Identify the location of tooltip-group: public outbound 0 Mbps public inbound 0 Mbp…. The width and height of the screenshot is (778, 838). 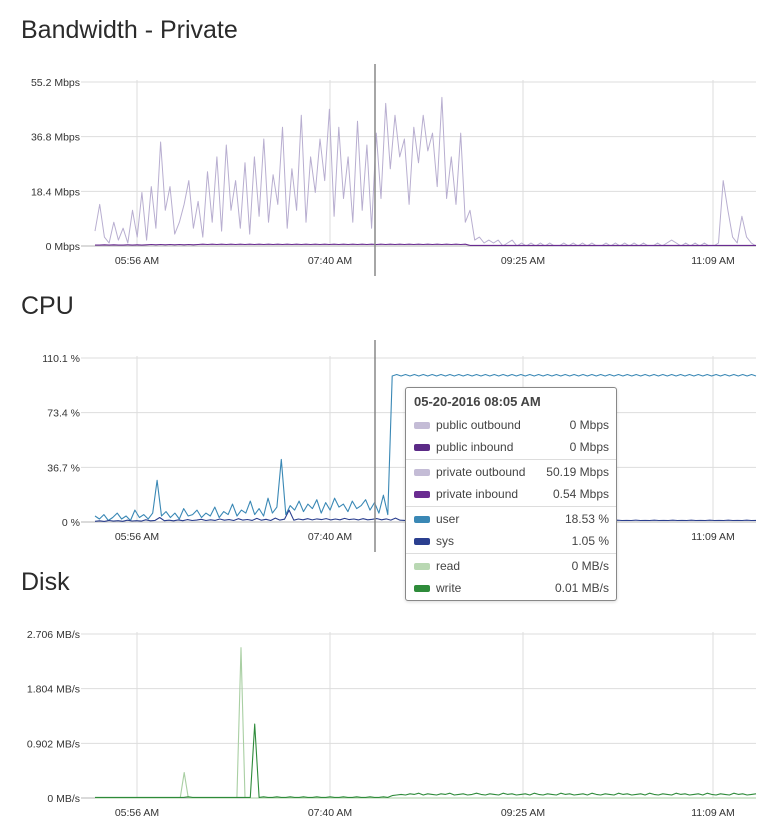
(511, 436).